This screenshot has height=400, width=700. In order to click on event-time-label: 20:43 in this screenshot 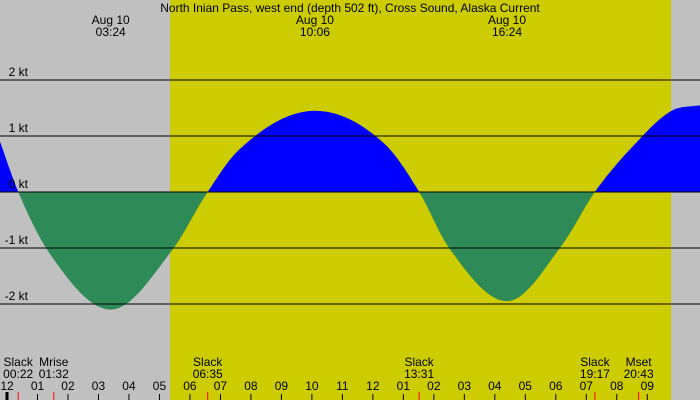, I will do `click(639, 374)`.